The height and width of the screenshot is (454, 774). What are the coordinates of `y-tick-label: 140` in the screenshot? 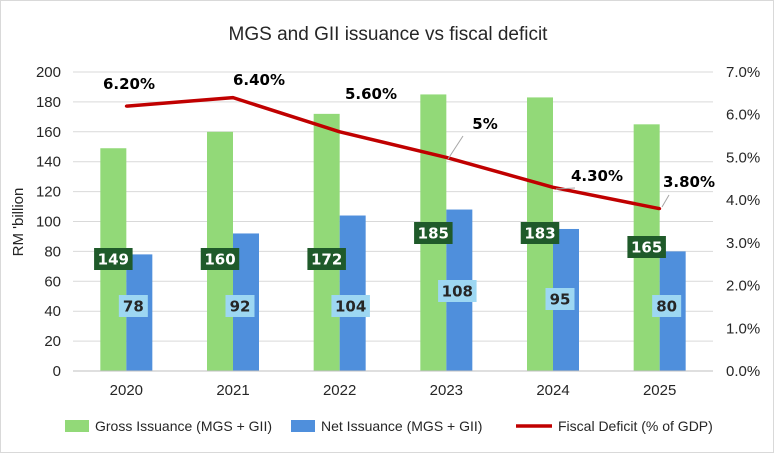 It's located at (48, 162).